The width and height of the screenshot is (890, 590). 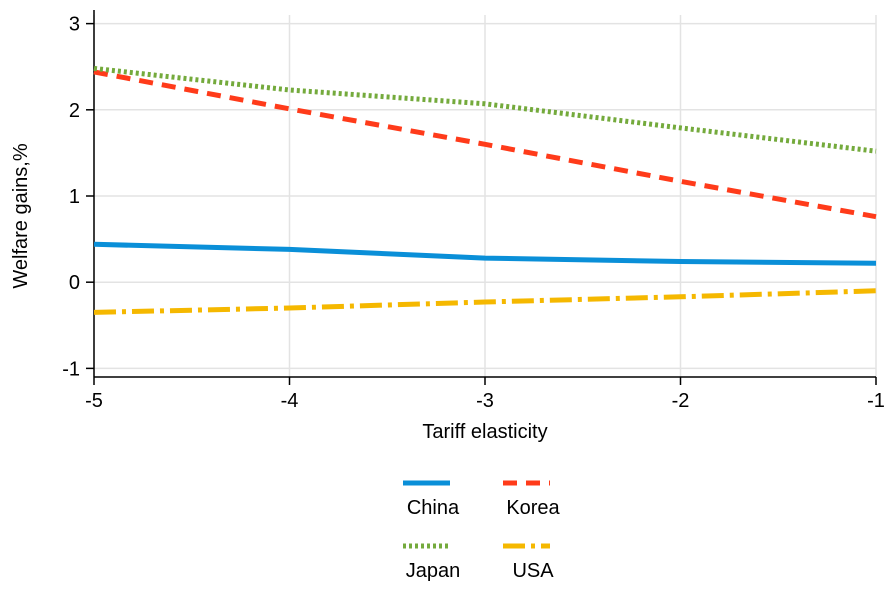 I want to click on y-tick-label: 3, so click(x=74, y=25).